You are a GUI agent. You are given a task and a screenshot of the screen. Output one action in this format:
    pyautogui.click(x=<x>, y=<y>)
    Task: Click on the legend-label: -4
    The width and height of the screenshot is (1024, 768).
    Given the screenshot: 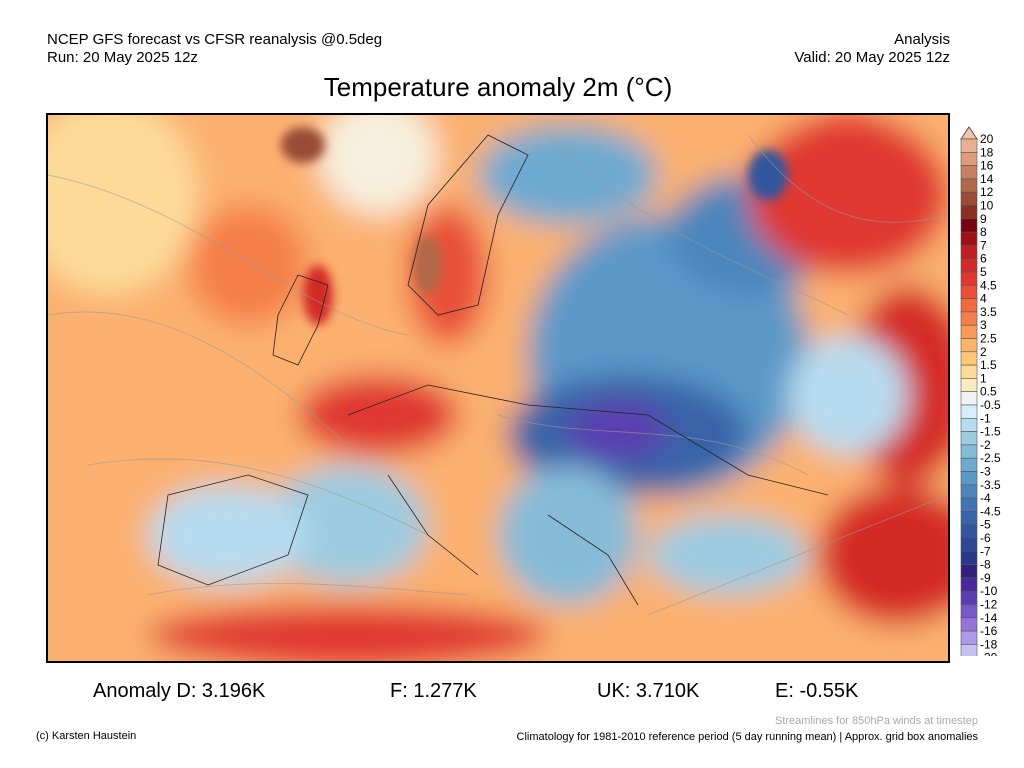 What is the action you would take?
    pyautogui.click(x=985, y=498)
    